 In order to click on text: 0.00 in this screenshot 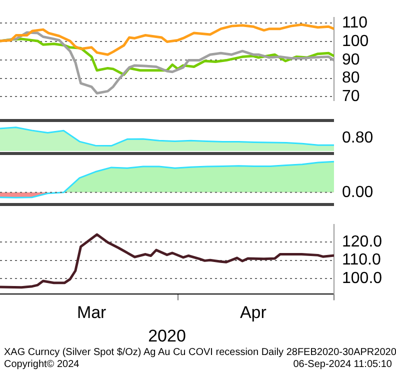, I will do `click(358, 192)`.